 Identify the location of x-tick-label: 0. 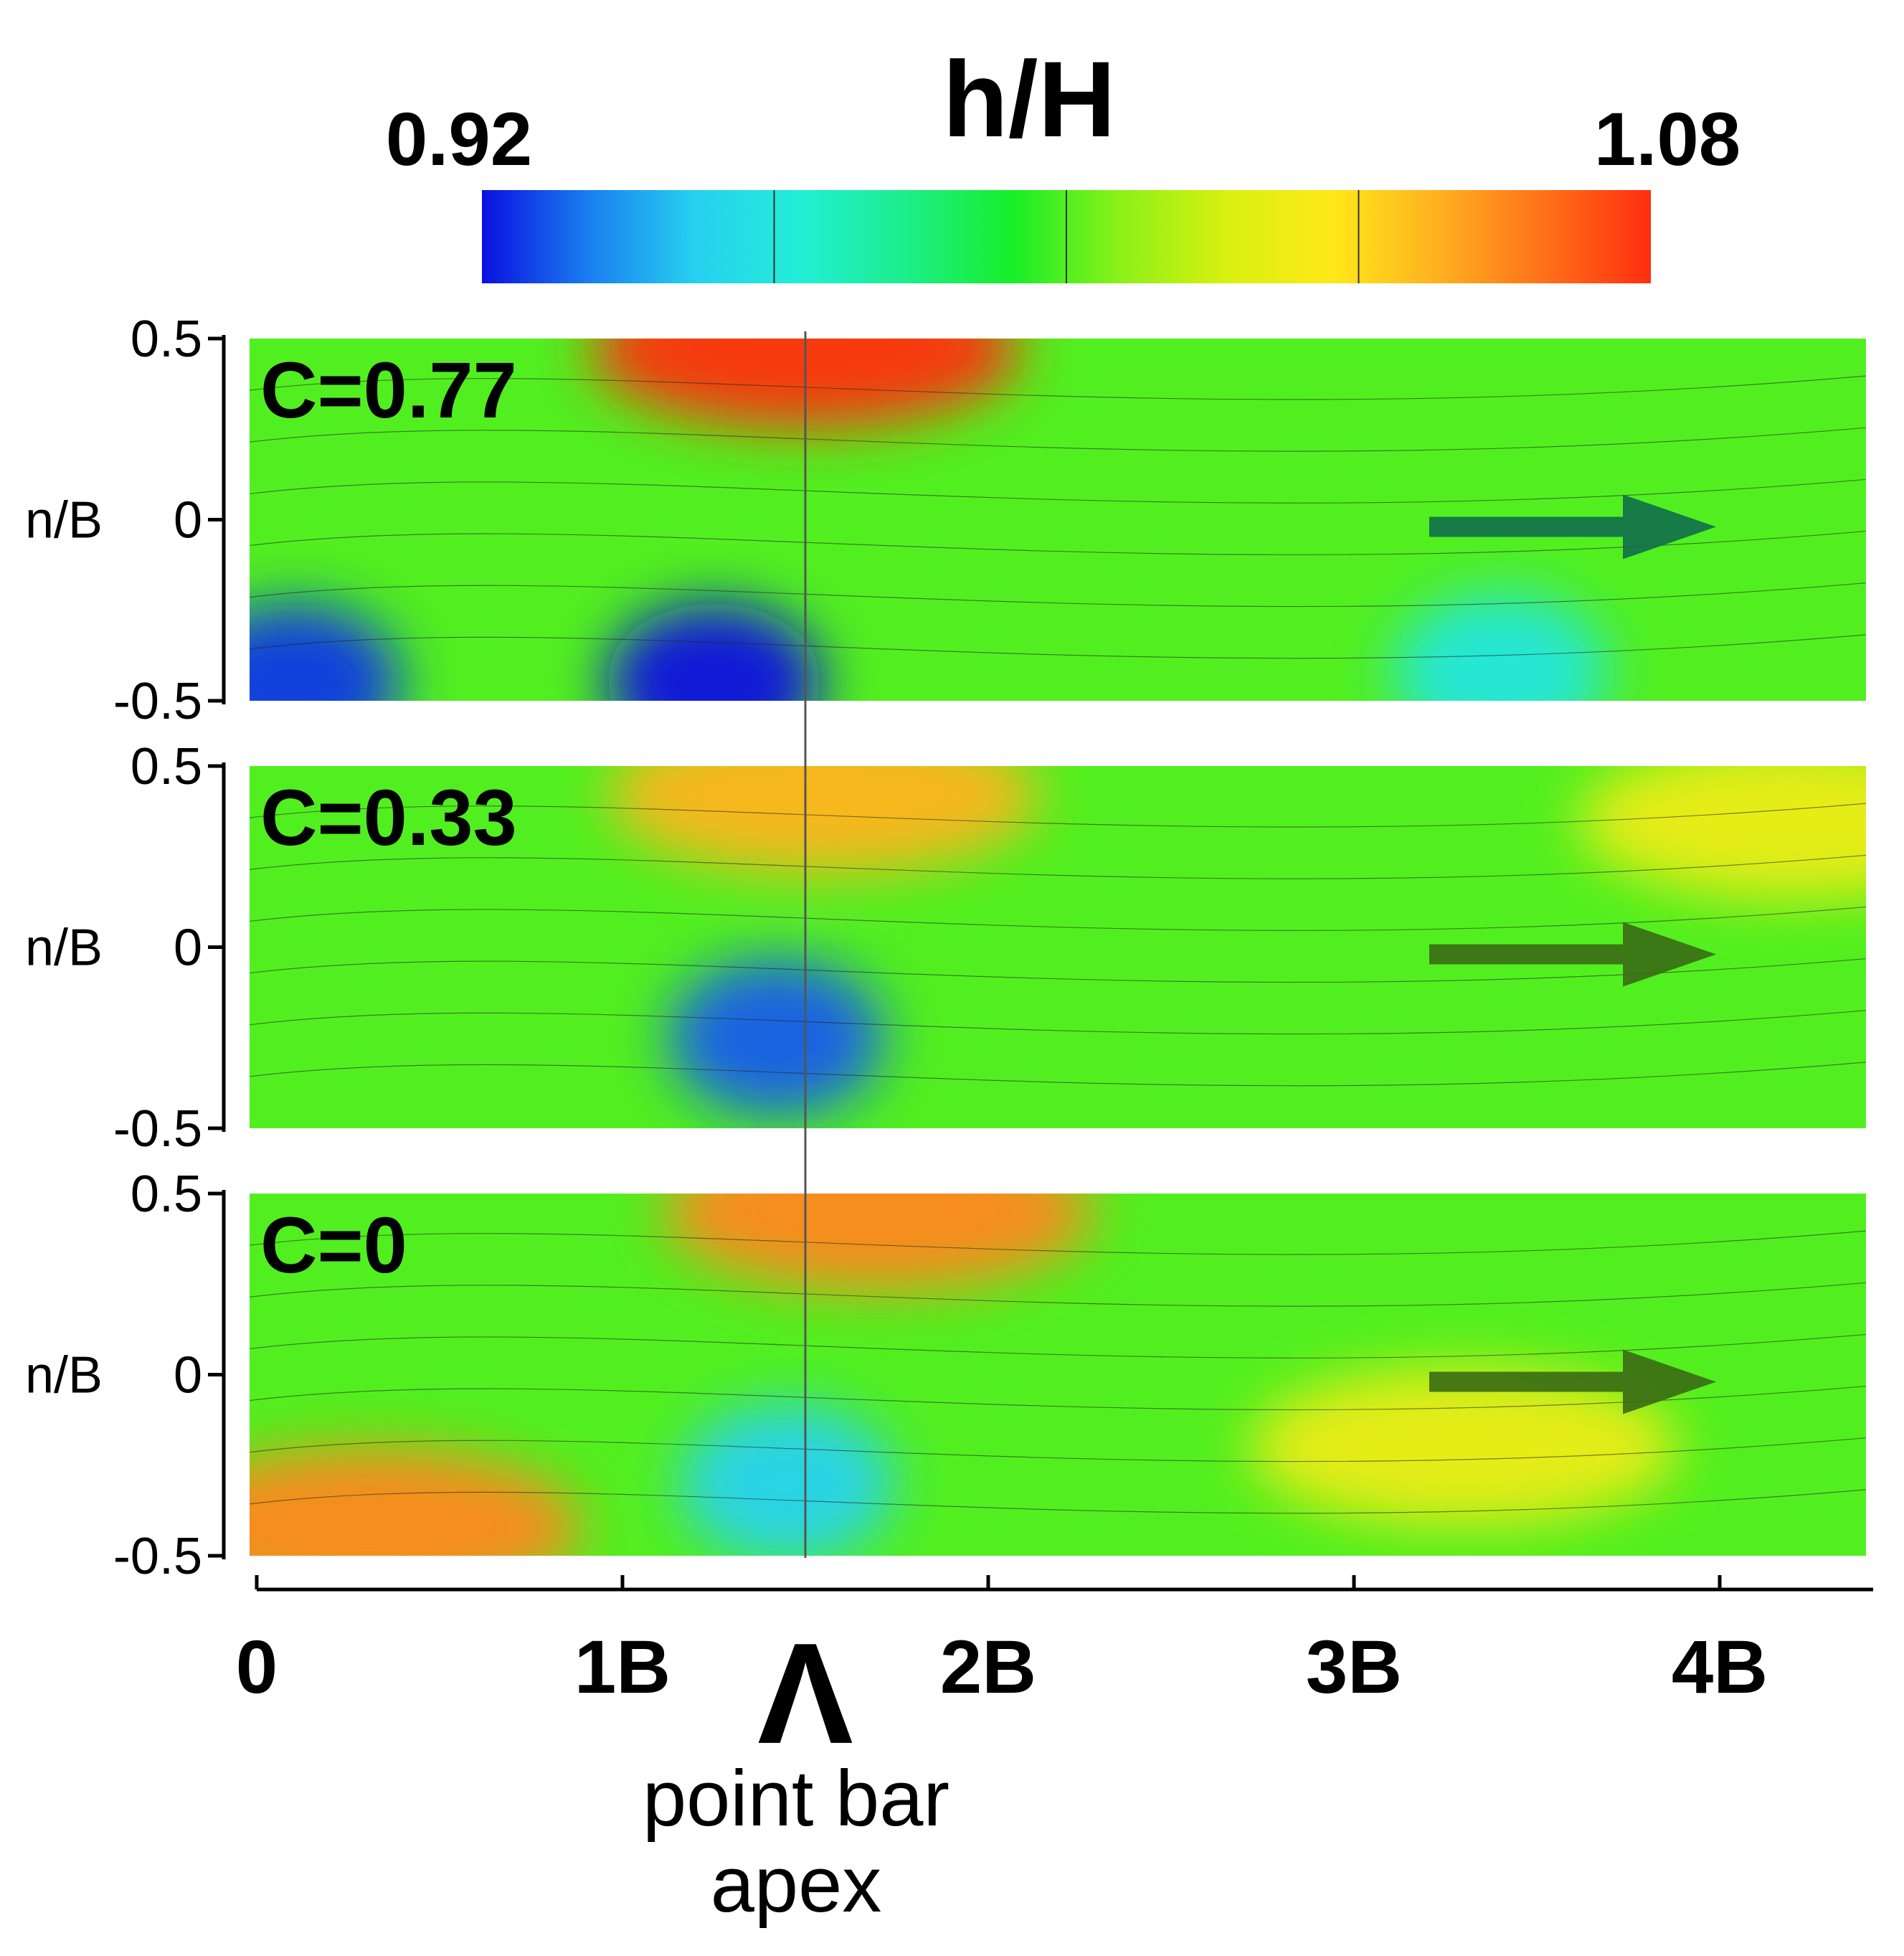
(257, 1667).